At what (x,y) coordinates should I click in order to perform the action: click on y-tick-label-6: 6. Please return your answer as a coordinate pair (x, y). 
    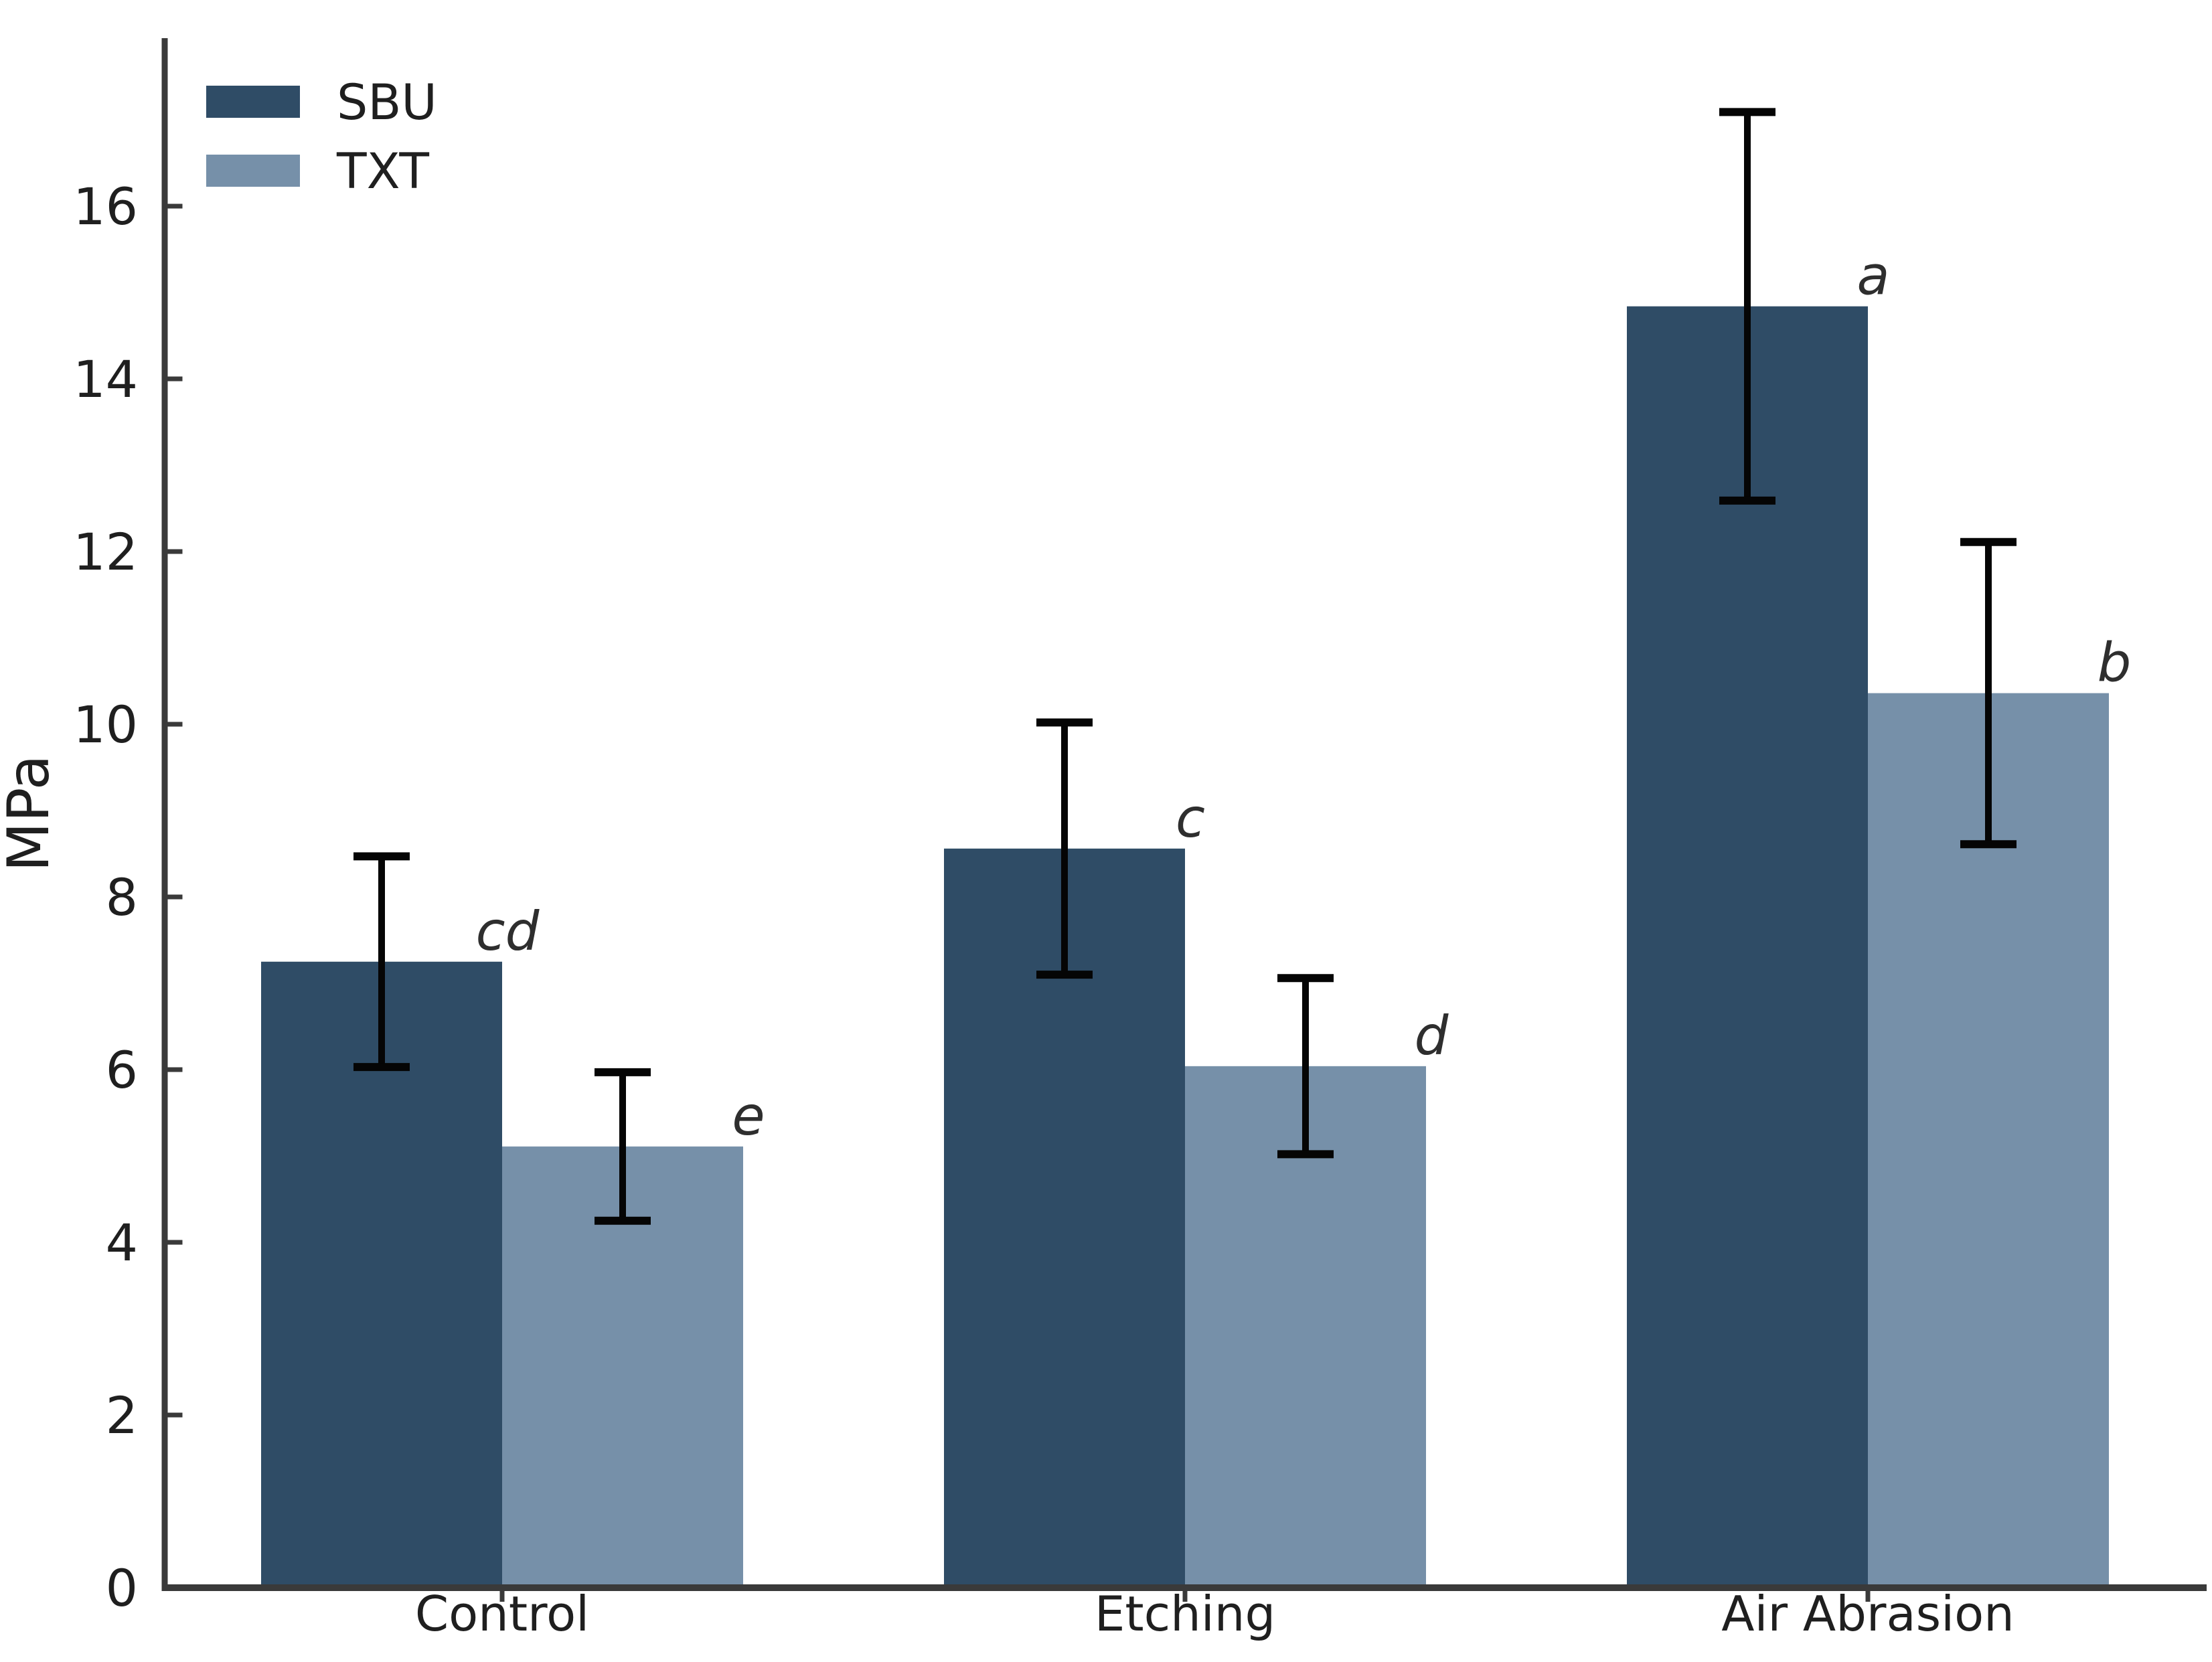
    Looking at the image, I should click on (122, 1070).